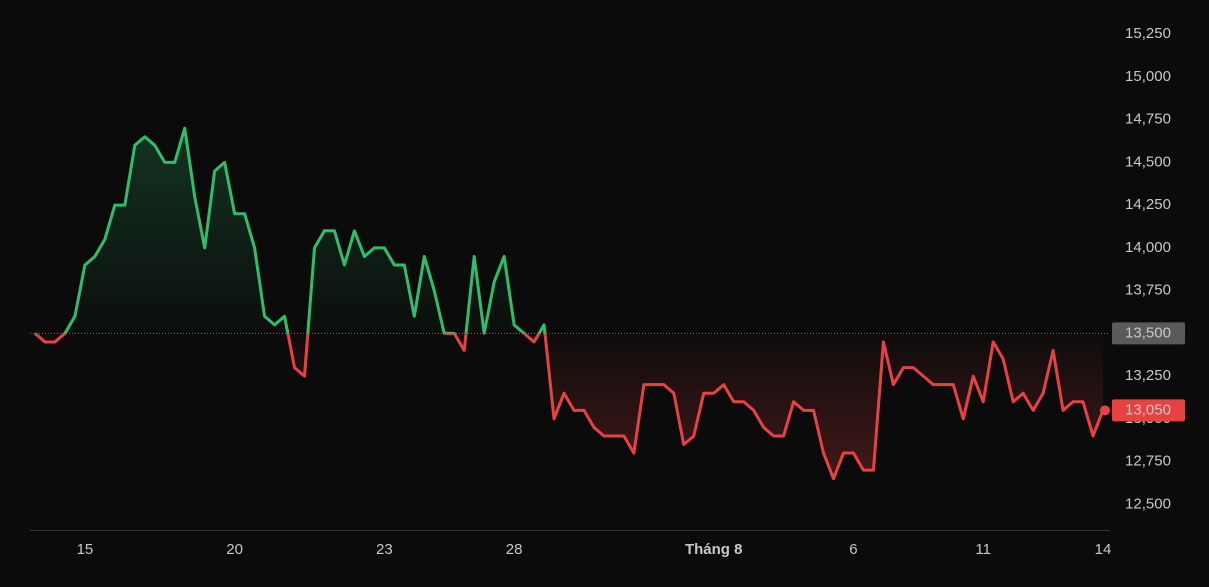 This screenshot has height=587, width=1209. I want to click on current-price-dot, so click(1105, 410).